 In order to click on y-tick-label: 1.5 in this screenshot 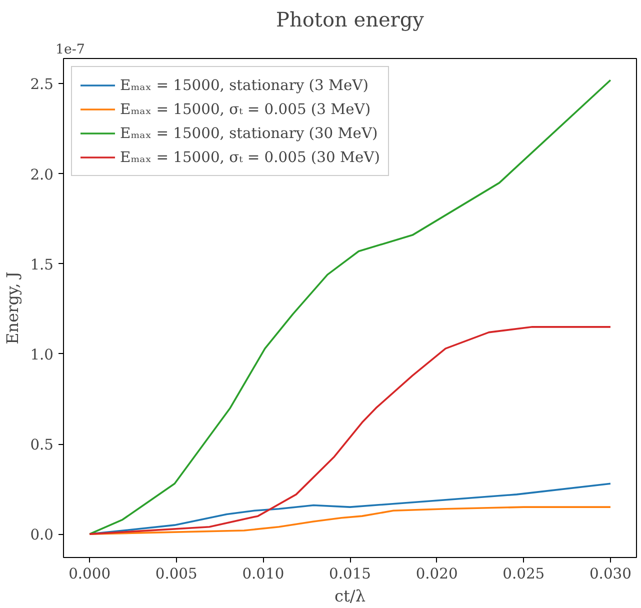, I will do `click(42, 265)`.